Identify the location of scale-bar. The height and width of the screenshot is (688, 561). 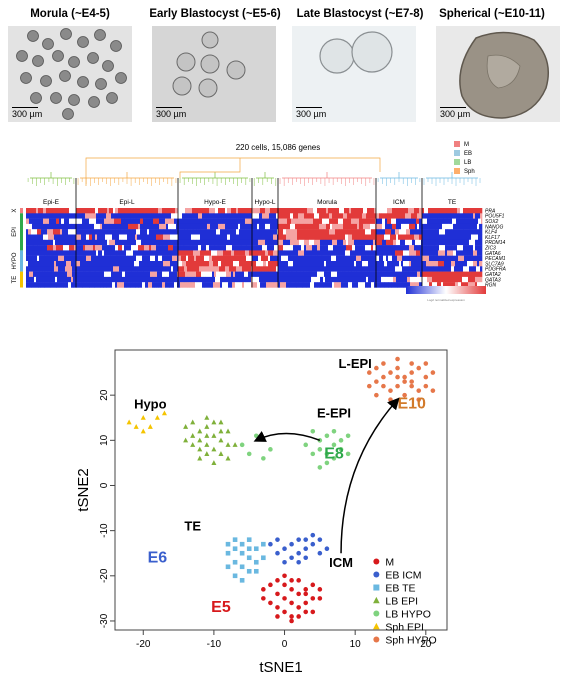
(453, 107).